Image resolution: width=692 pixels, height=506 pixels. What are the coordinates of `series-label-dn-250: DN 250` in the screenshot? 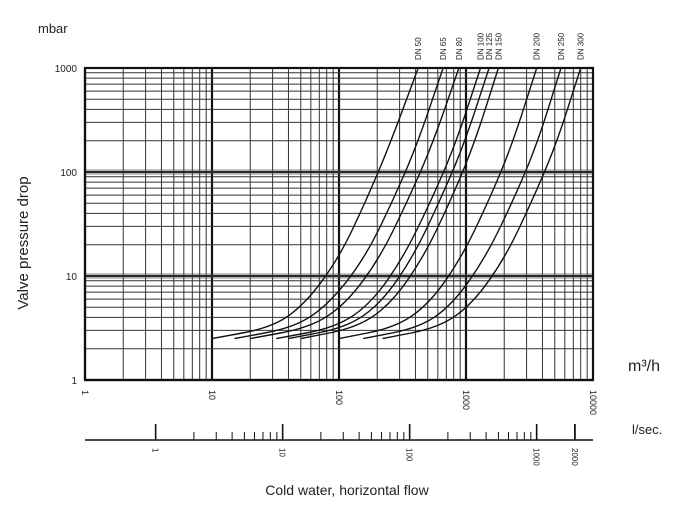 It's located at (561, 46).